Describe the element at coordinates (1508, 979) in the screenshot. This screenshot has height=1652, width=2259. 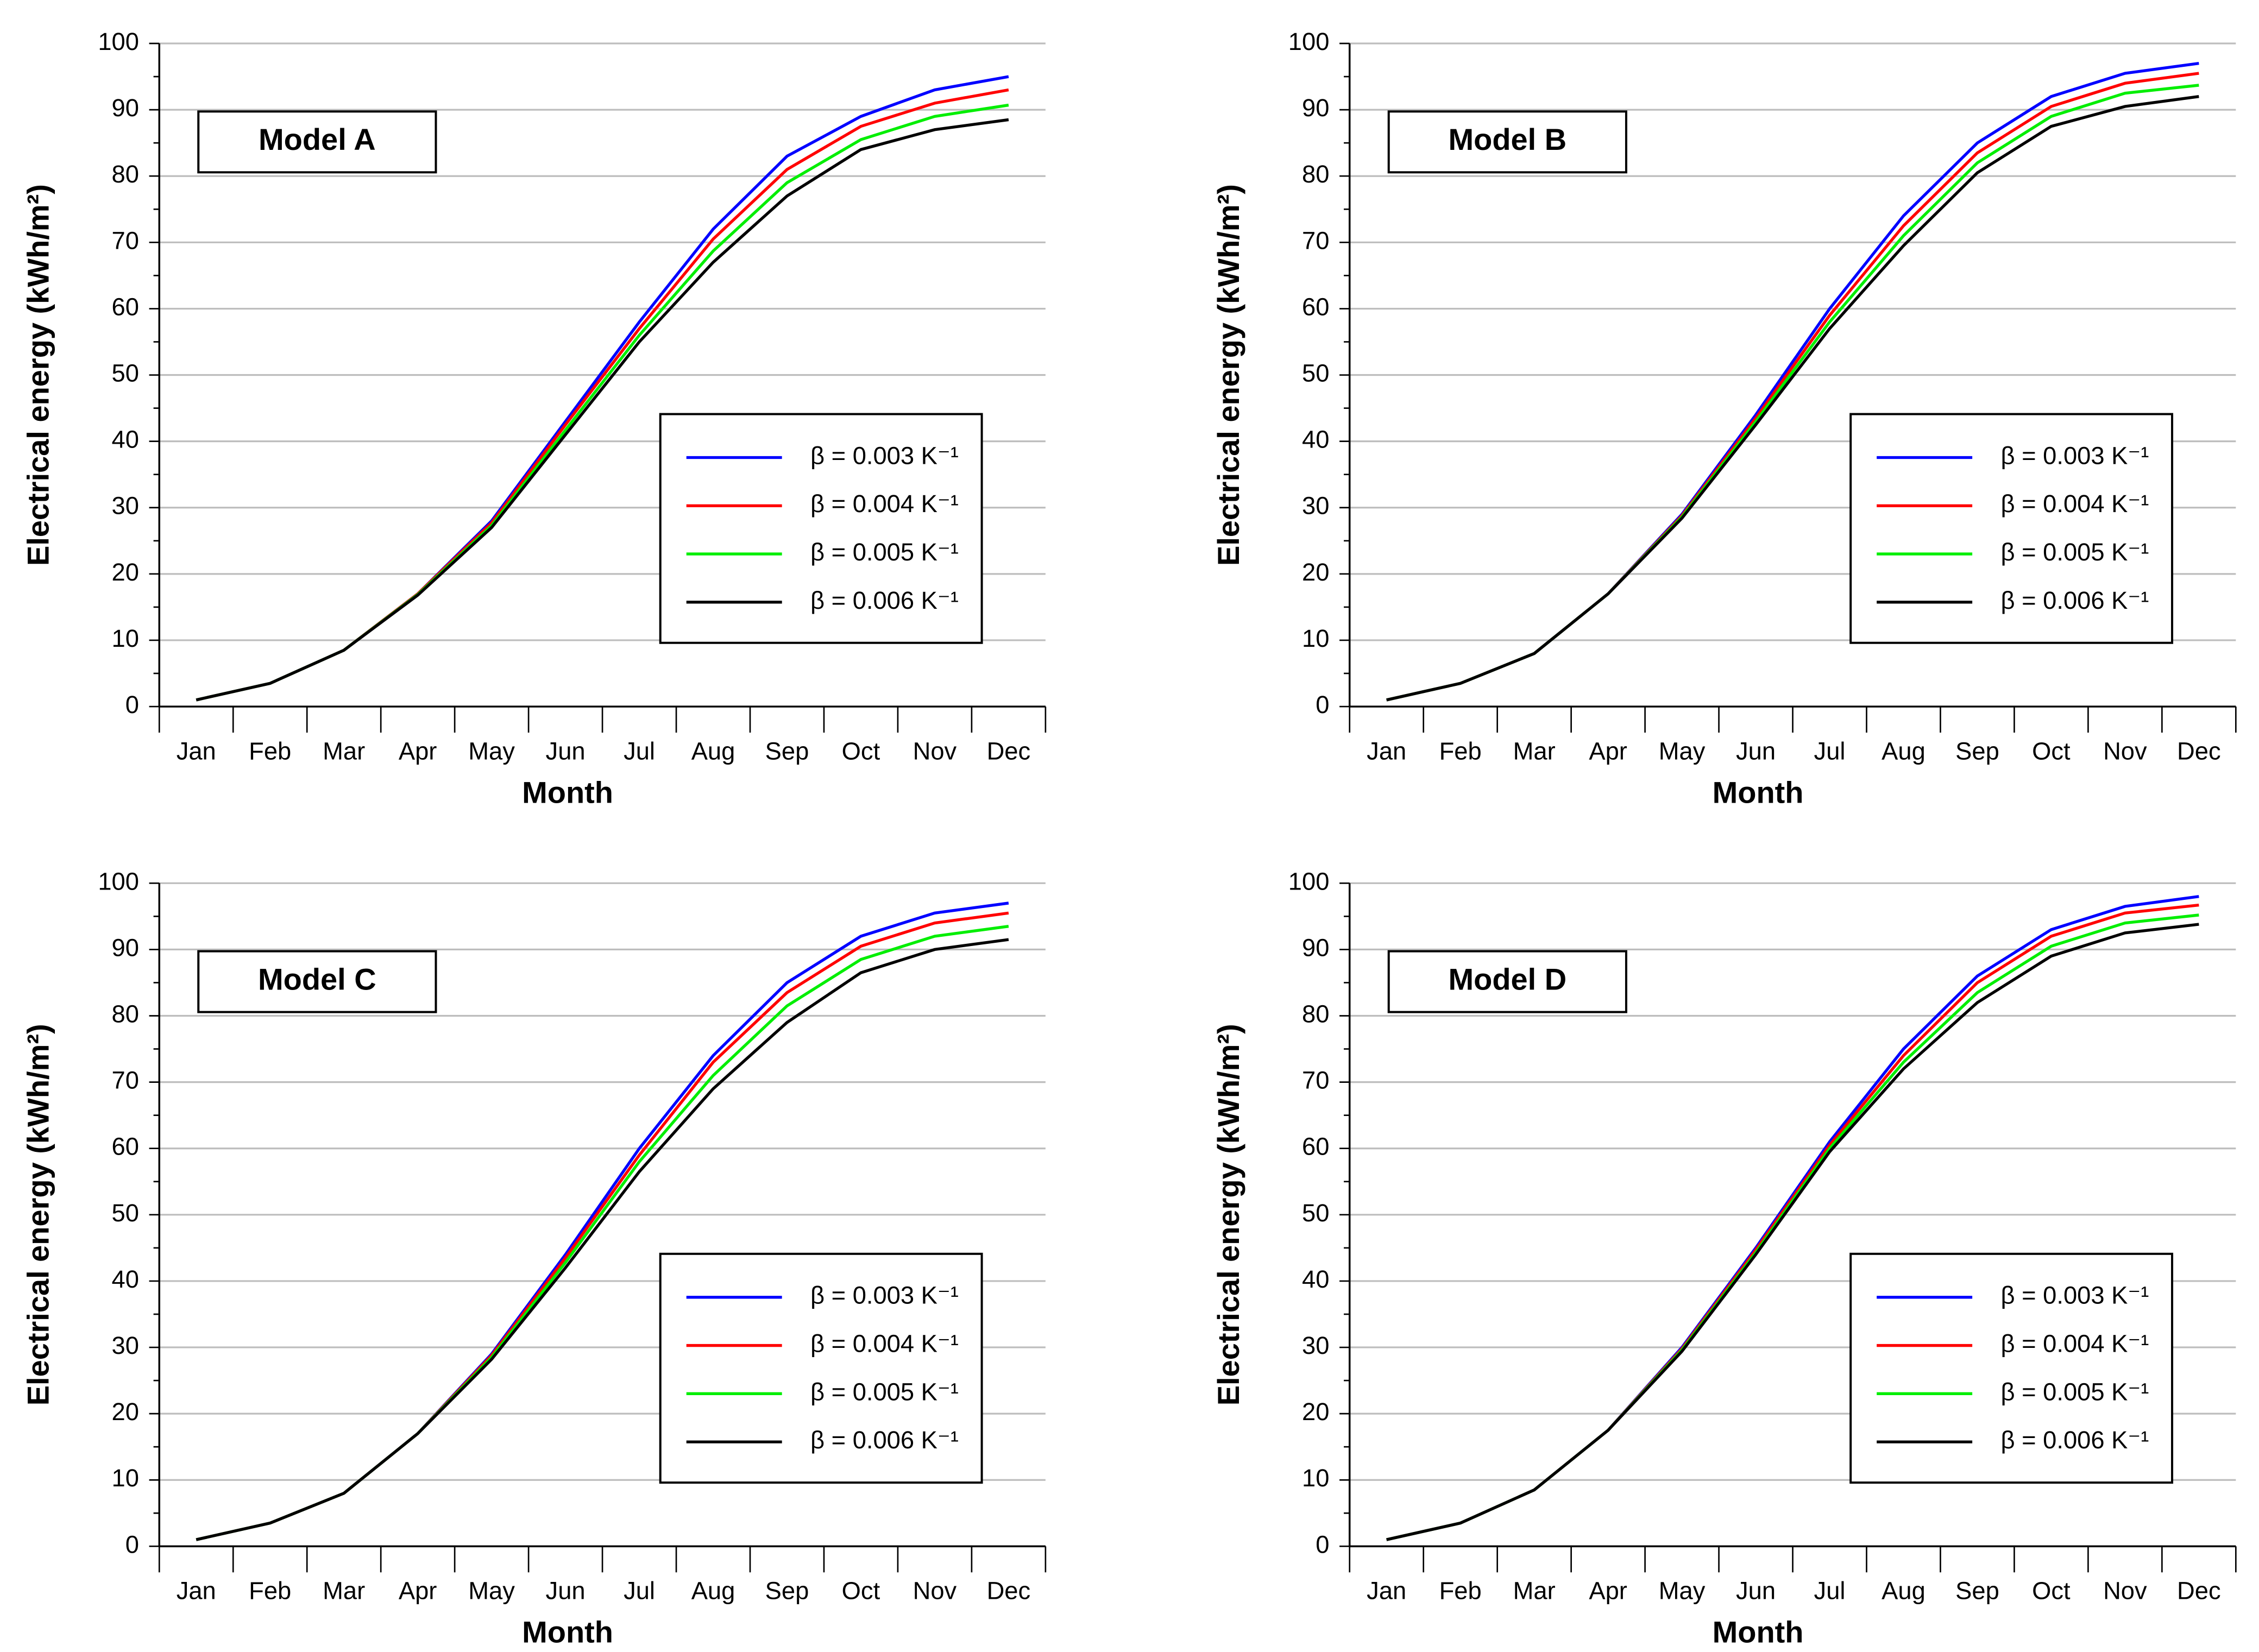
I see `annotation: Model D` at that location.